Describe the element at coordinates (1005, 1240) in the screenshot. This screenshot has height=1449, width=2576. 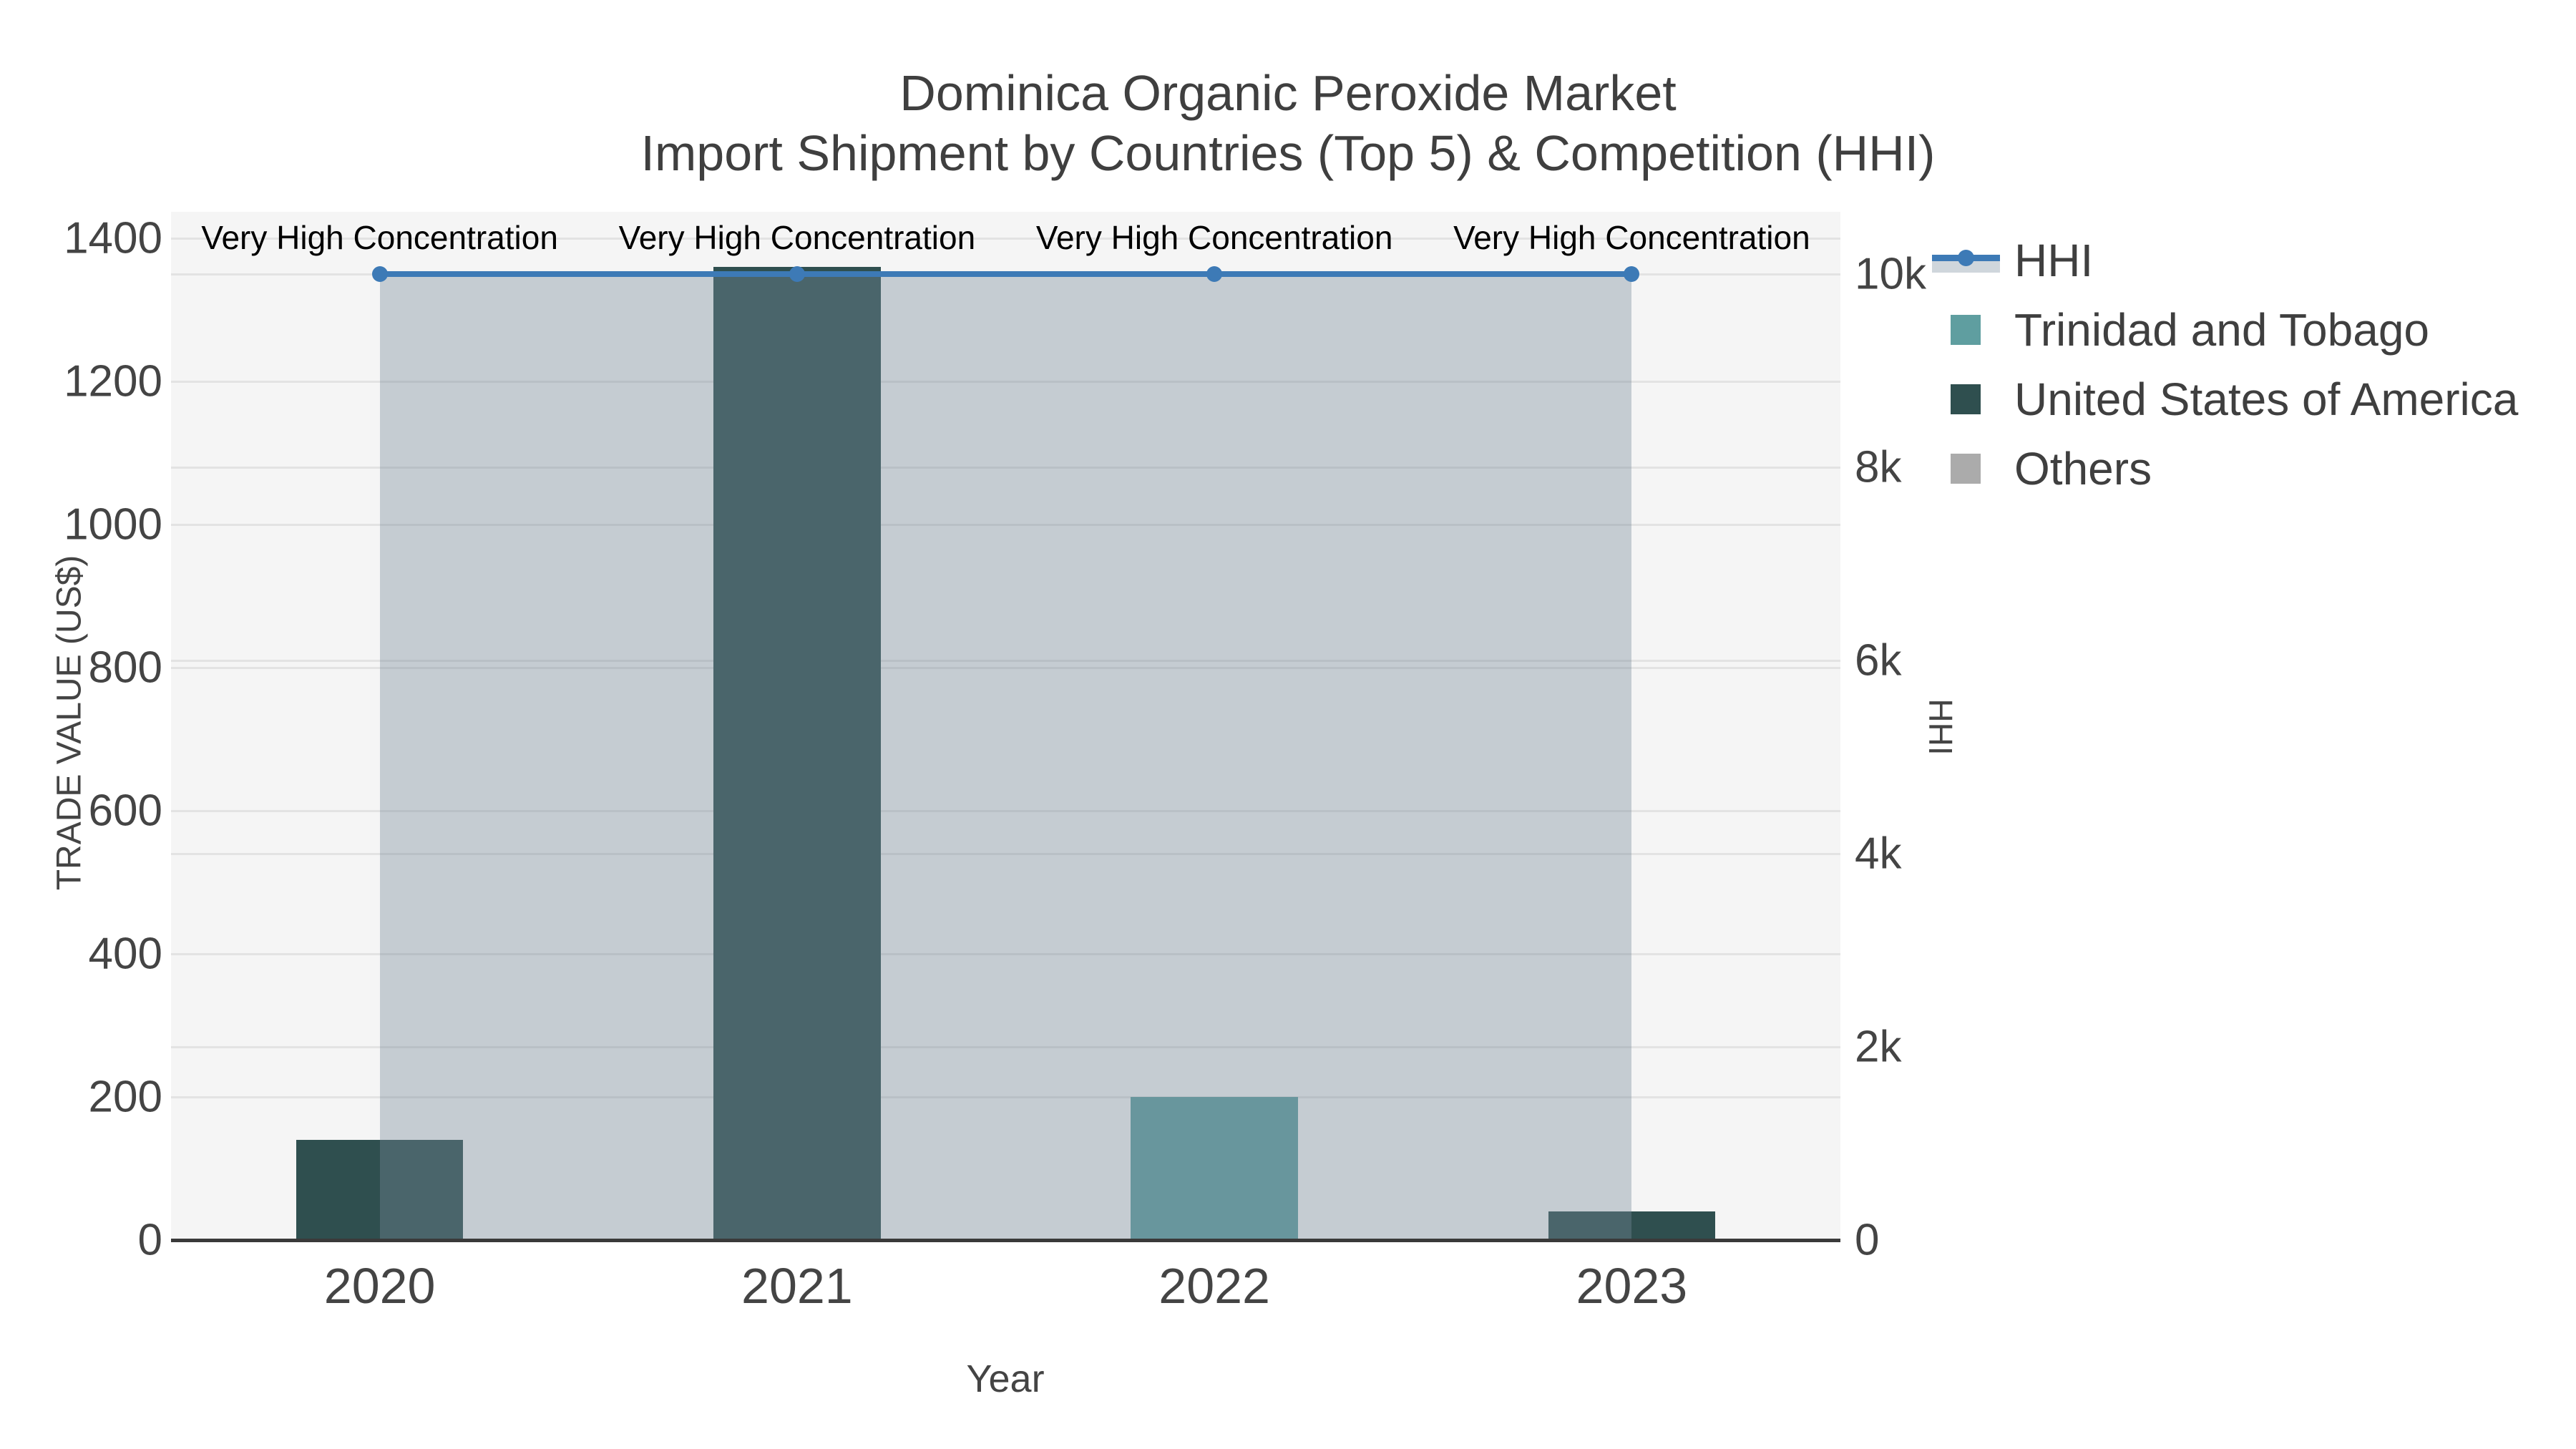
I see `x-axis-line` at that location.